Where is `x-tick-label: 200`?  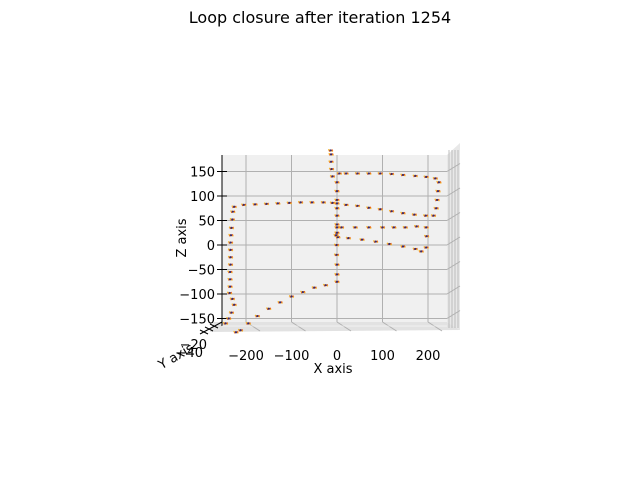 x-tick-label: 200 is located at coordinates (428, 356).